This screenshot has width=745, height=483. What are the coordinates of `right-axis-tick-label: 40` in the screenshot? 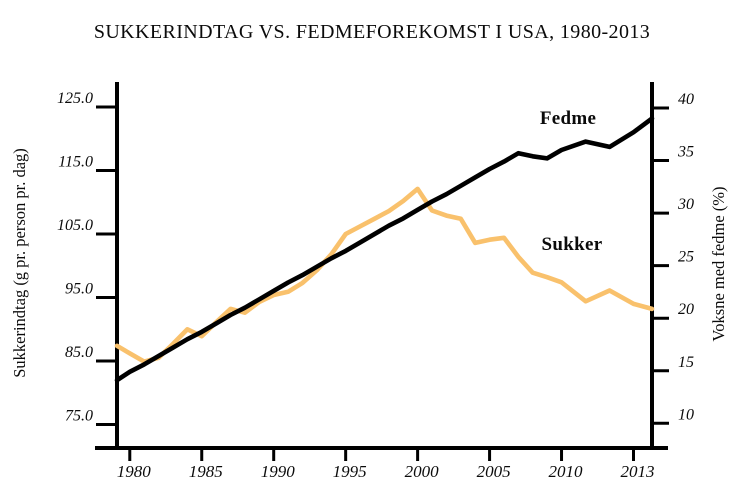 It's located at (686, 99).